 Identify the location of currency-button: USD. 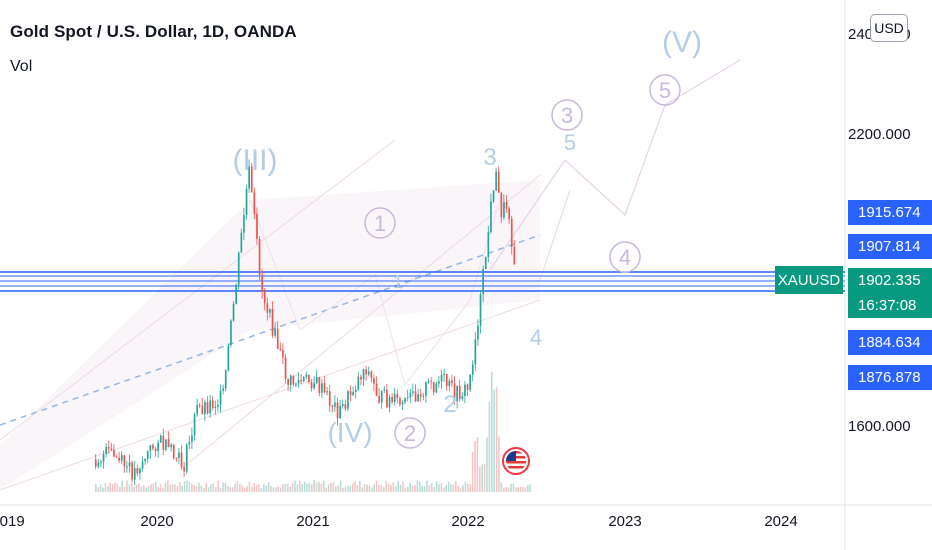
(889, 28).